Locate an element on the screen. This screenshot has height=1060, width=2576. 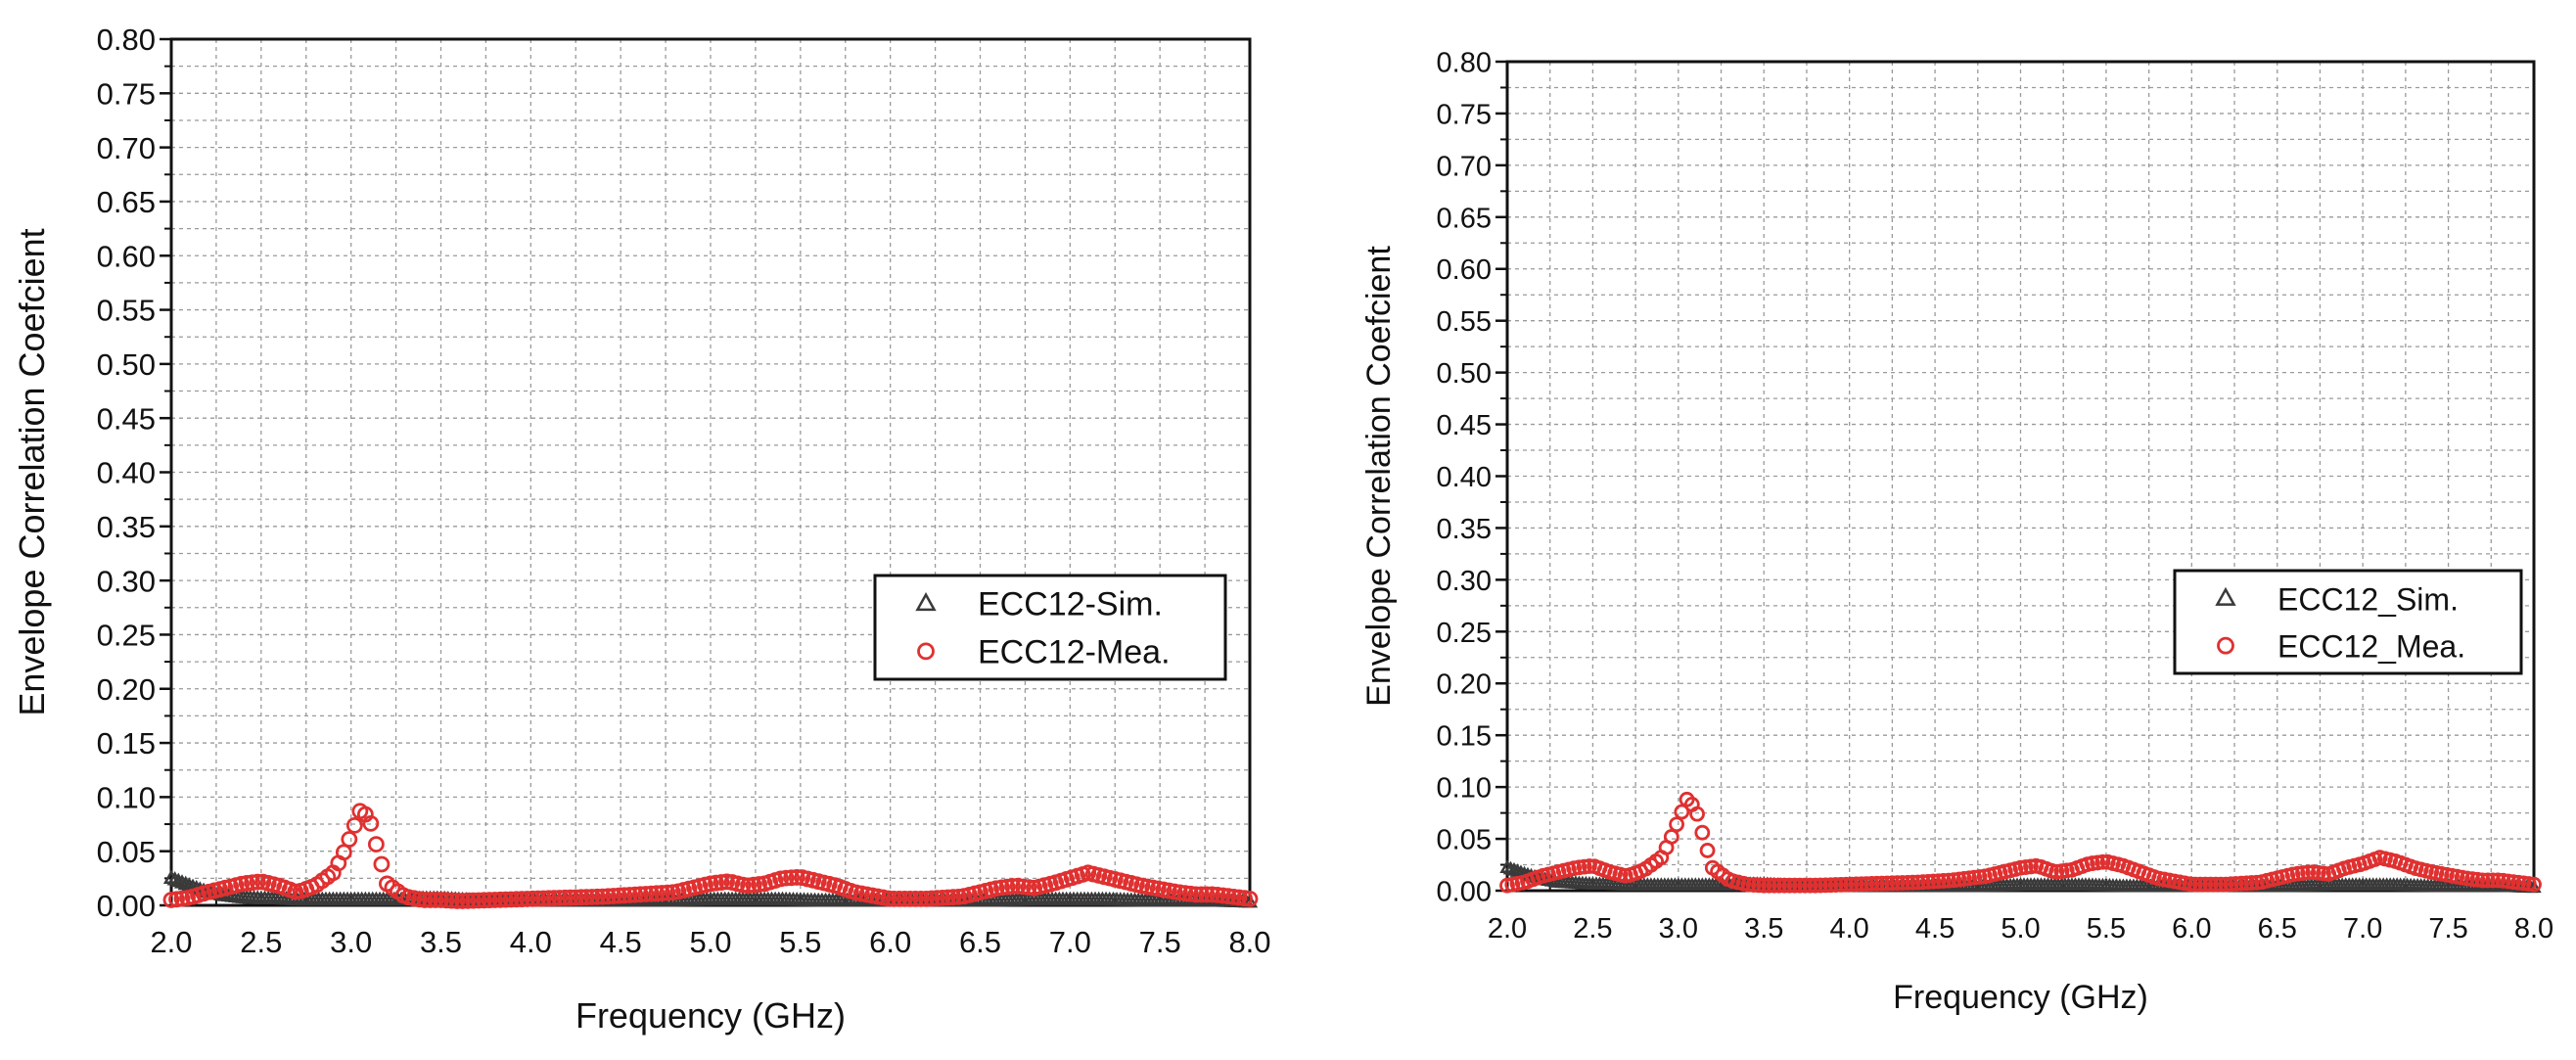
x-tick-label: 6.0 is located at coordinates (2192, 929).